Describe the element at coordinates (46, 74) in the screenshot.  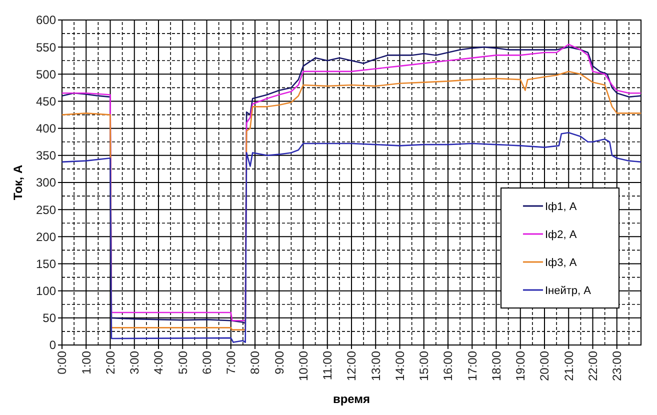
I see `y-tick-label: 500` at that location.